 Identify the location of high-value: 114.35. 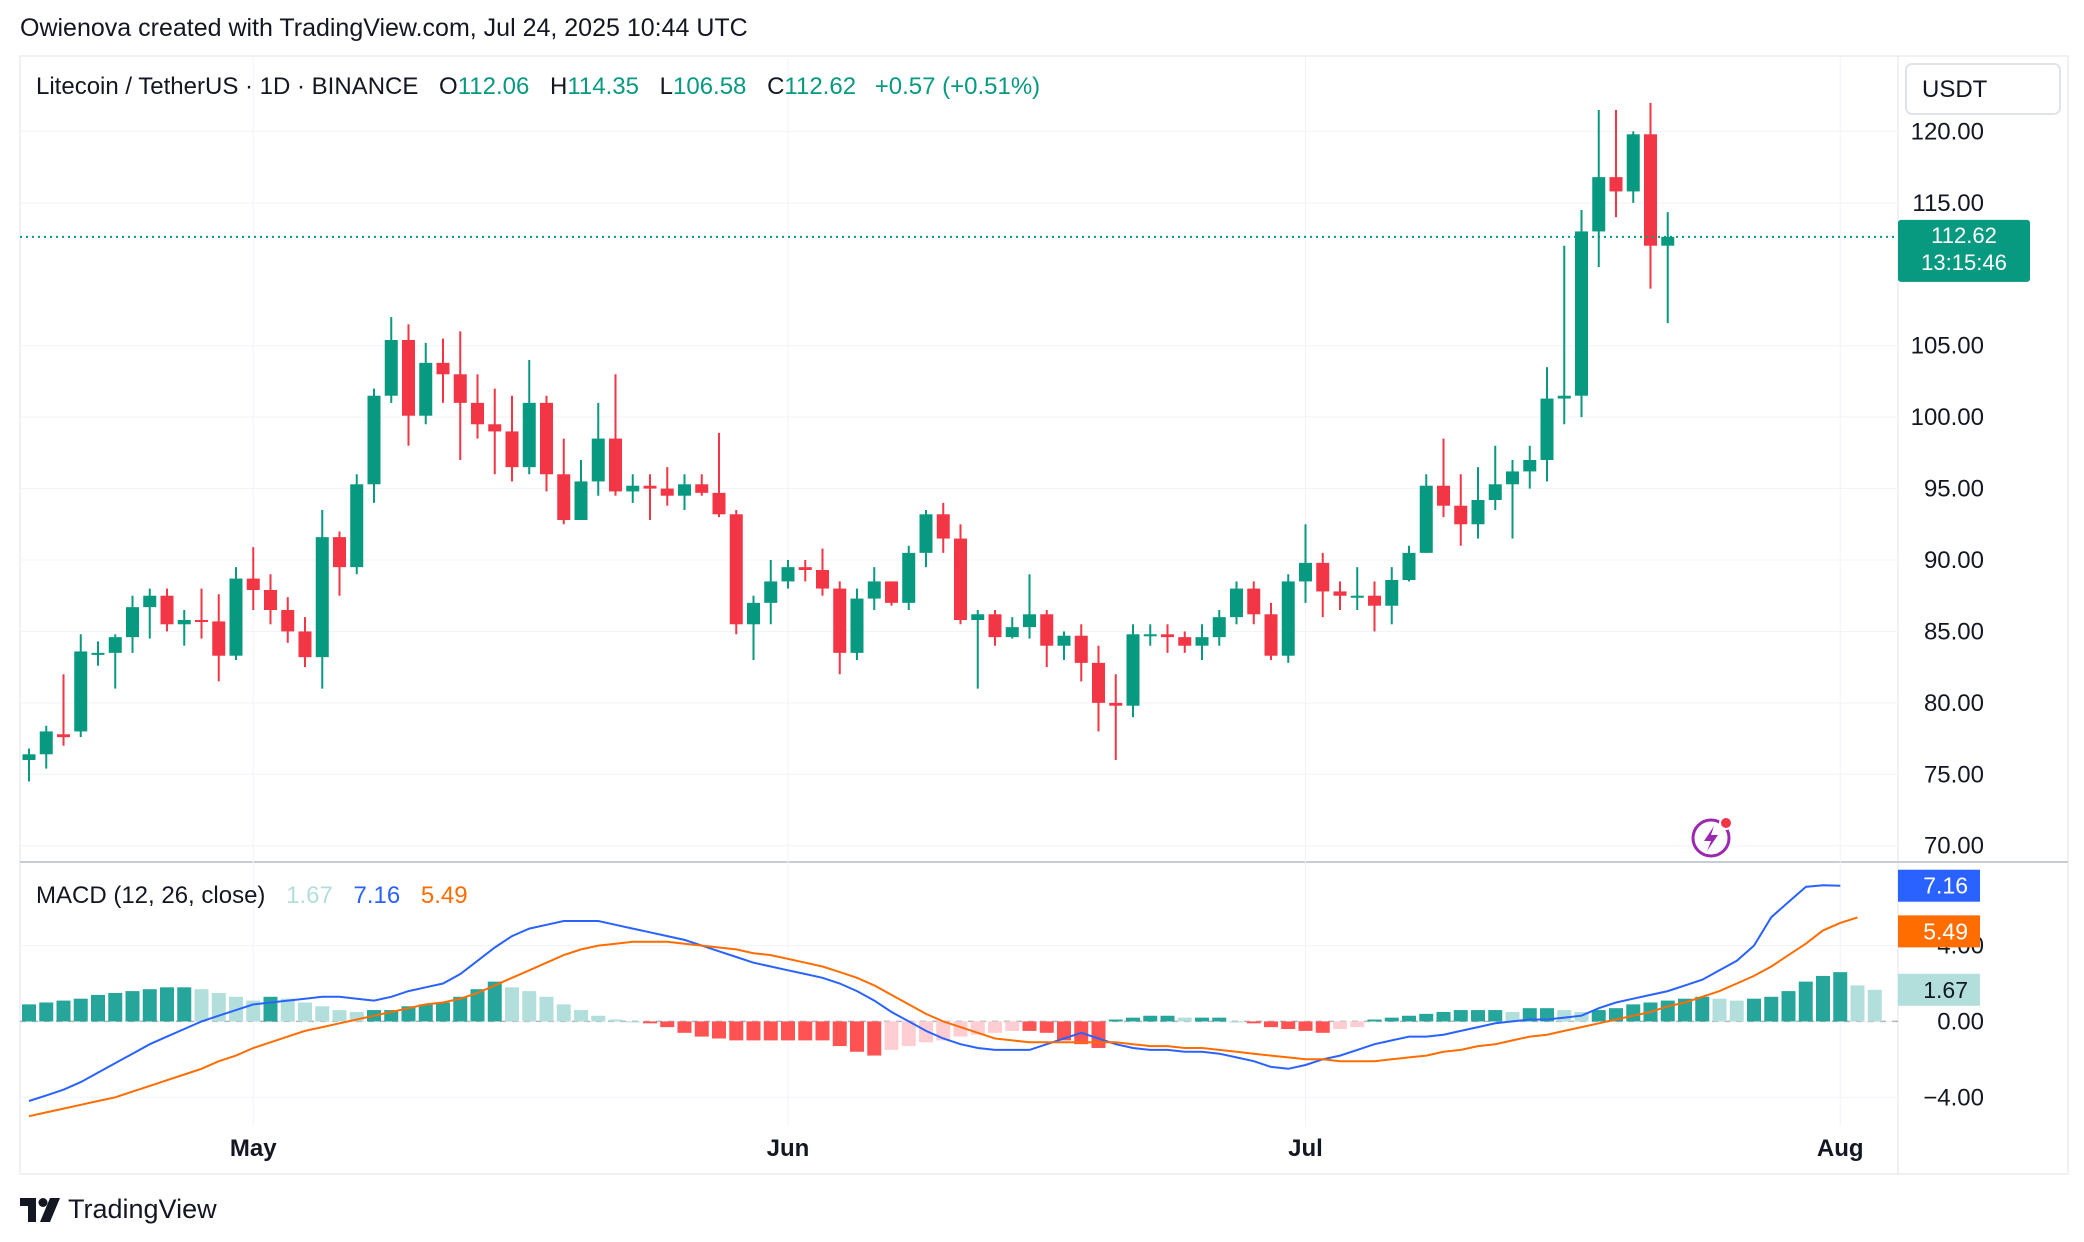
(603, 86).